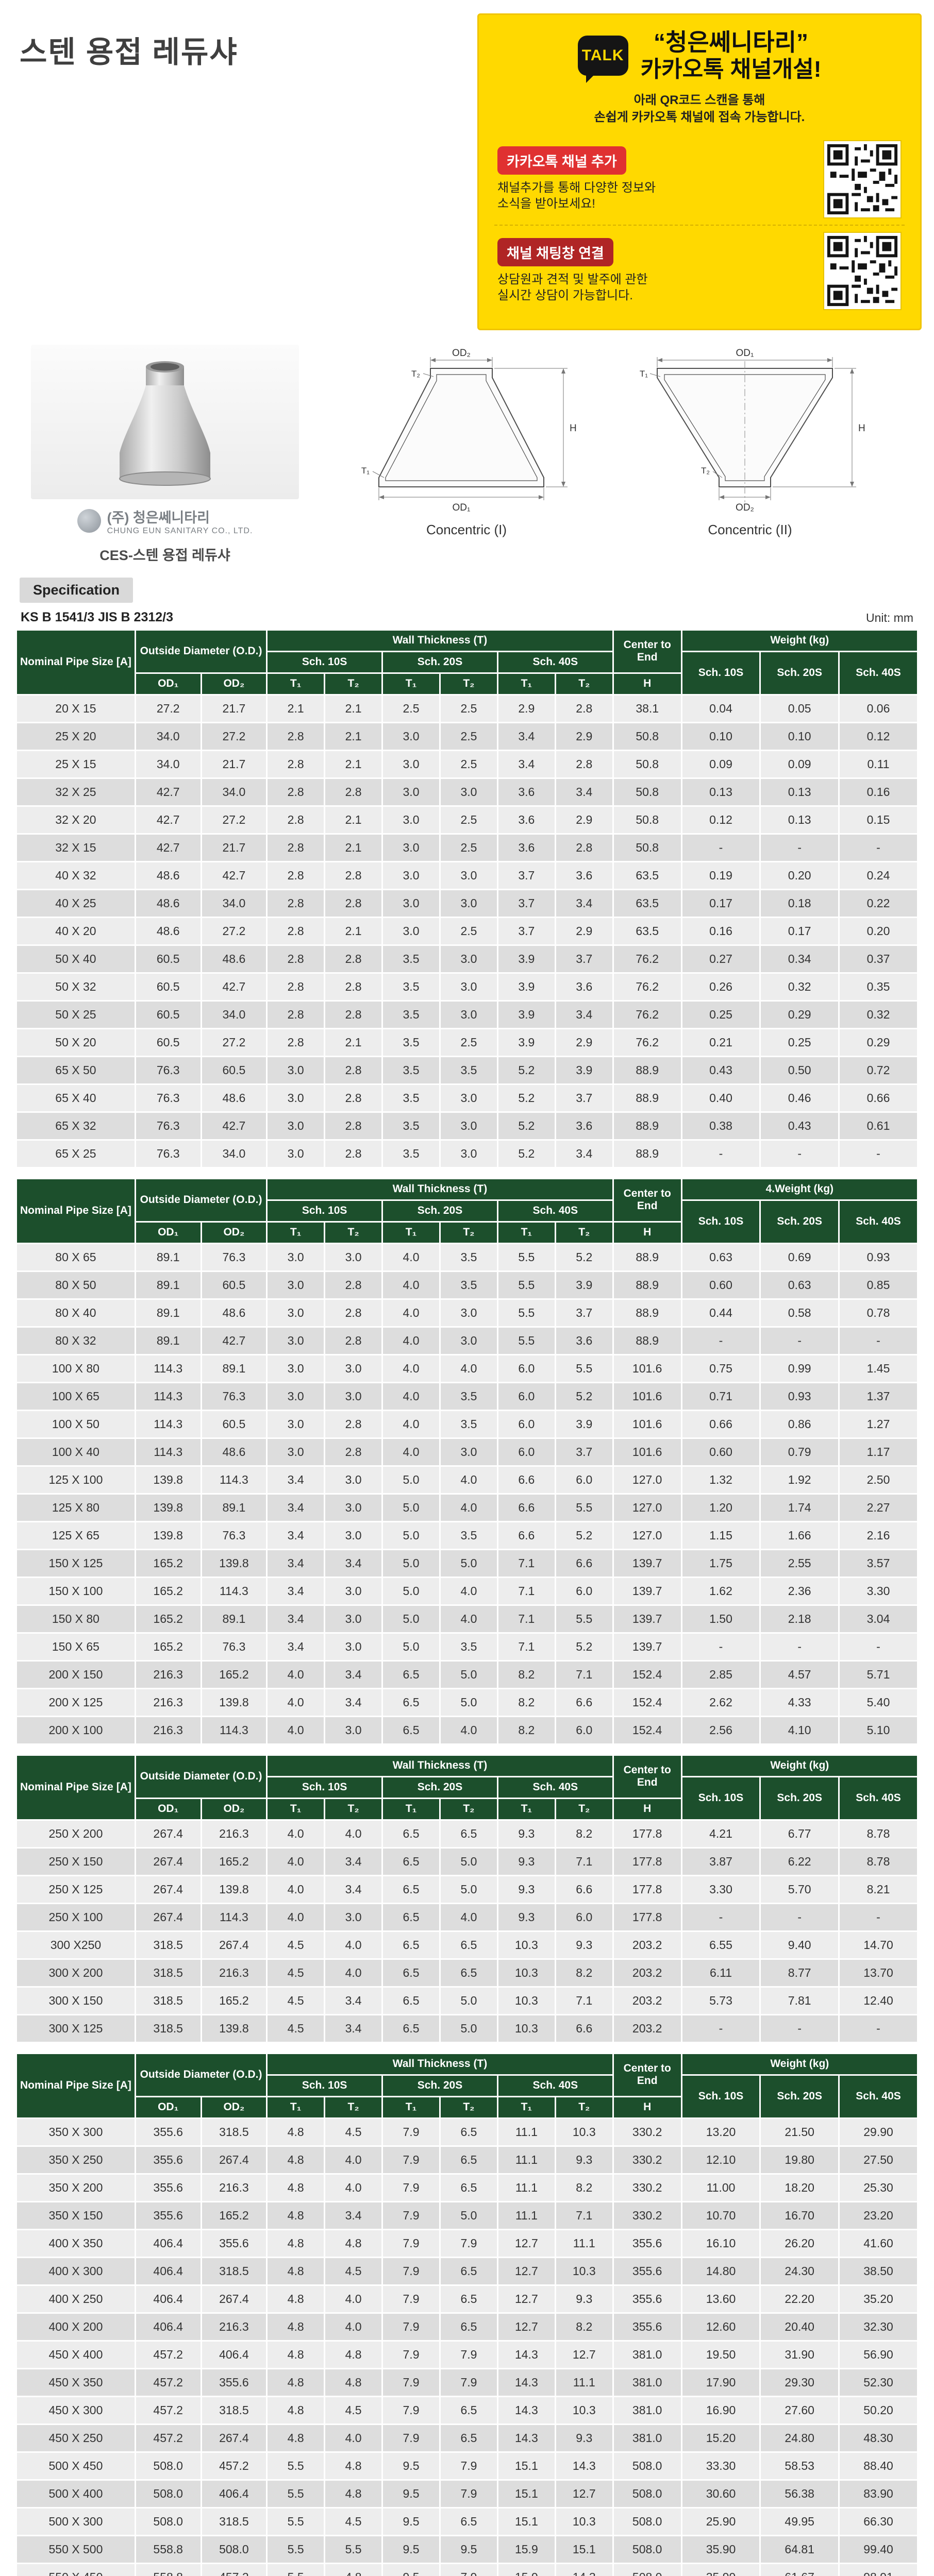  I want to click on diagram-concentric-2: OD₁ OD₂ H, so click(750, 441).